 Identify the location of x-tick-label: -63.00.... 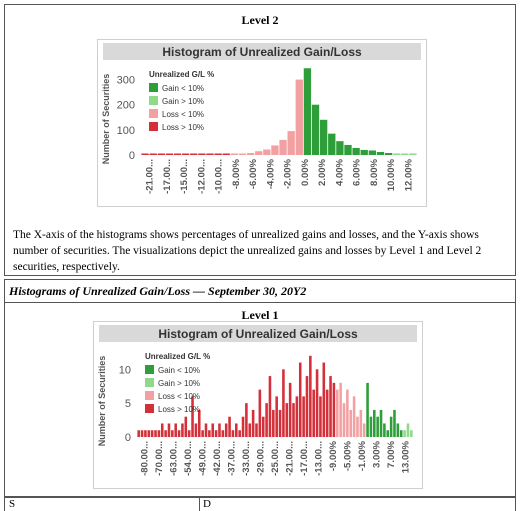
(173, 458).